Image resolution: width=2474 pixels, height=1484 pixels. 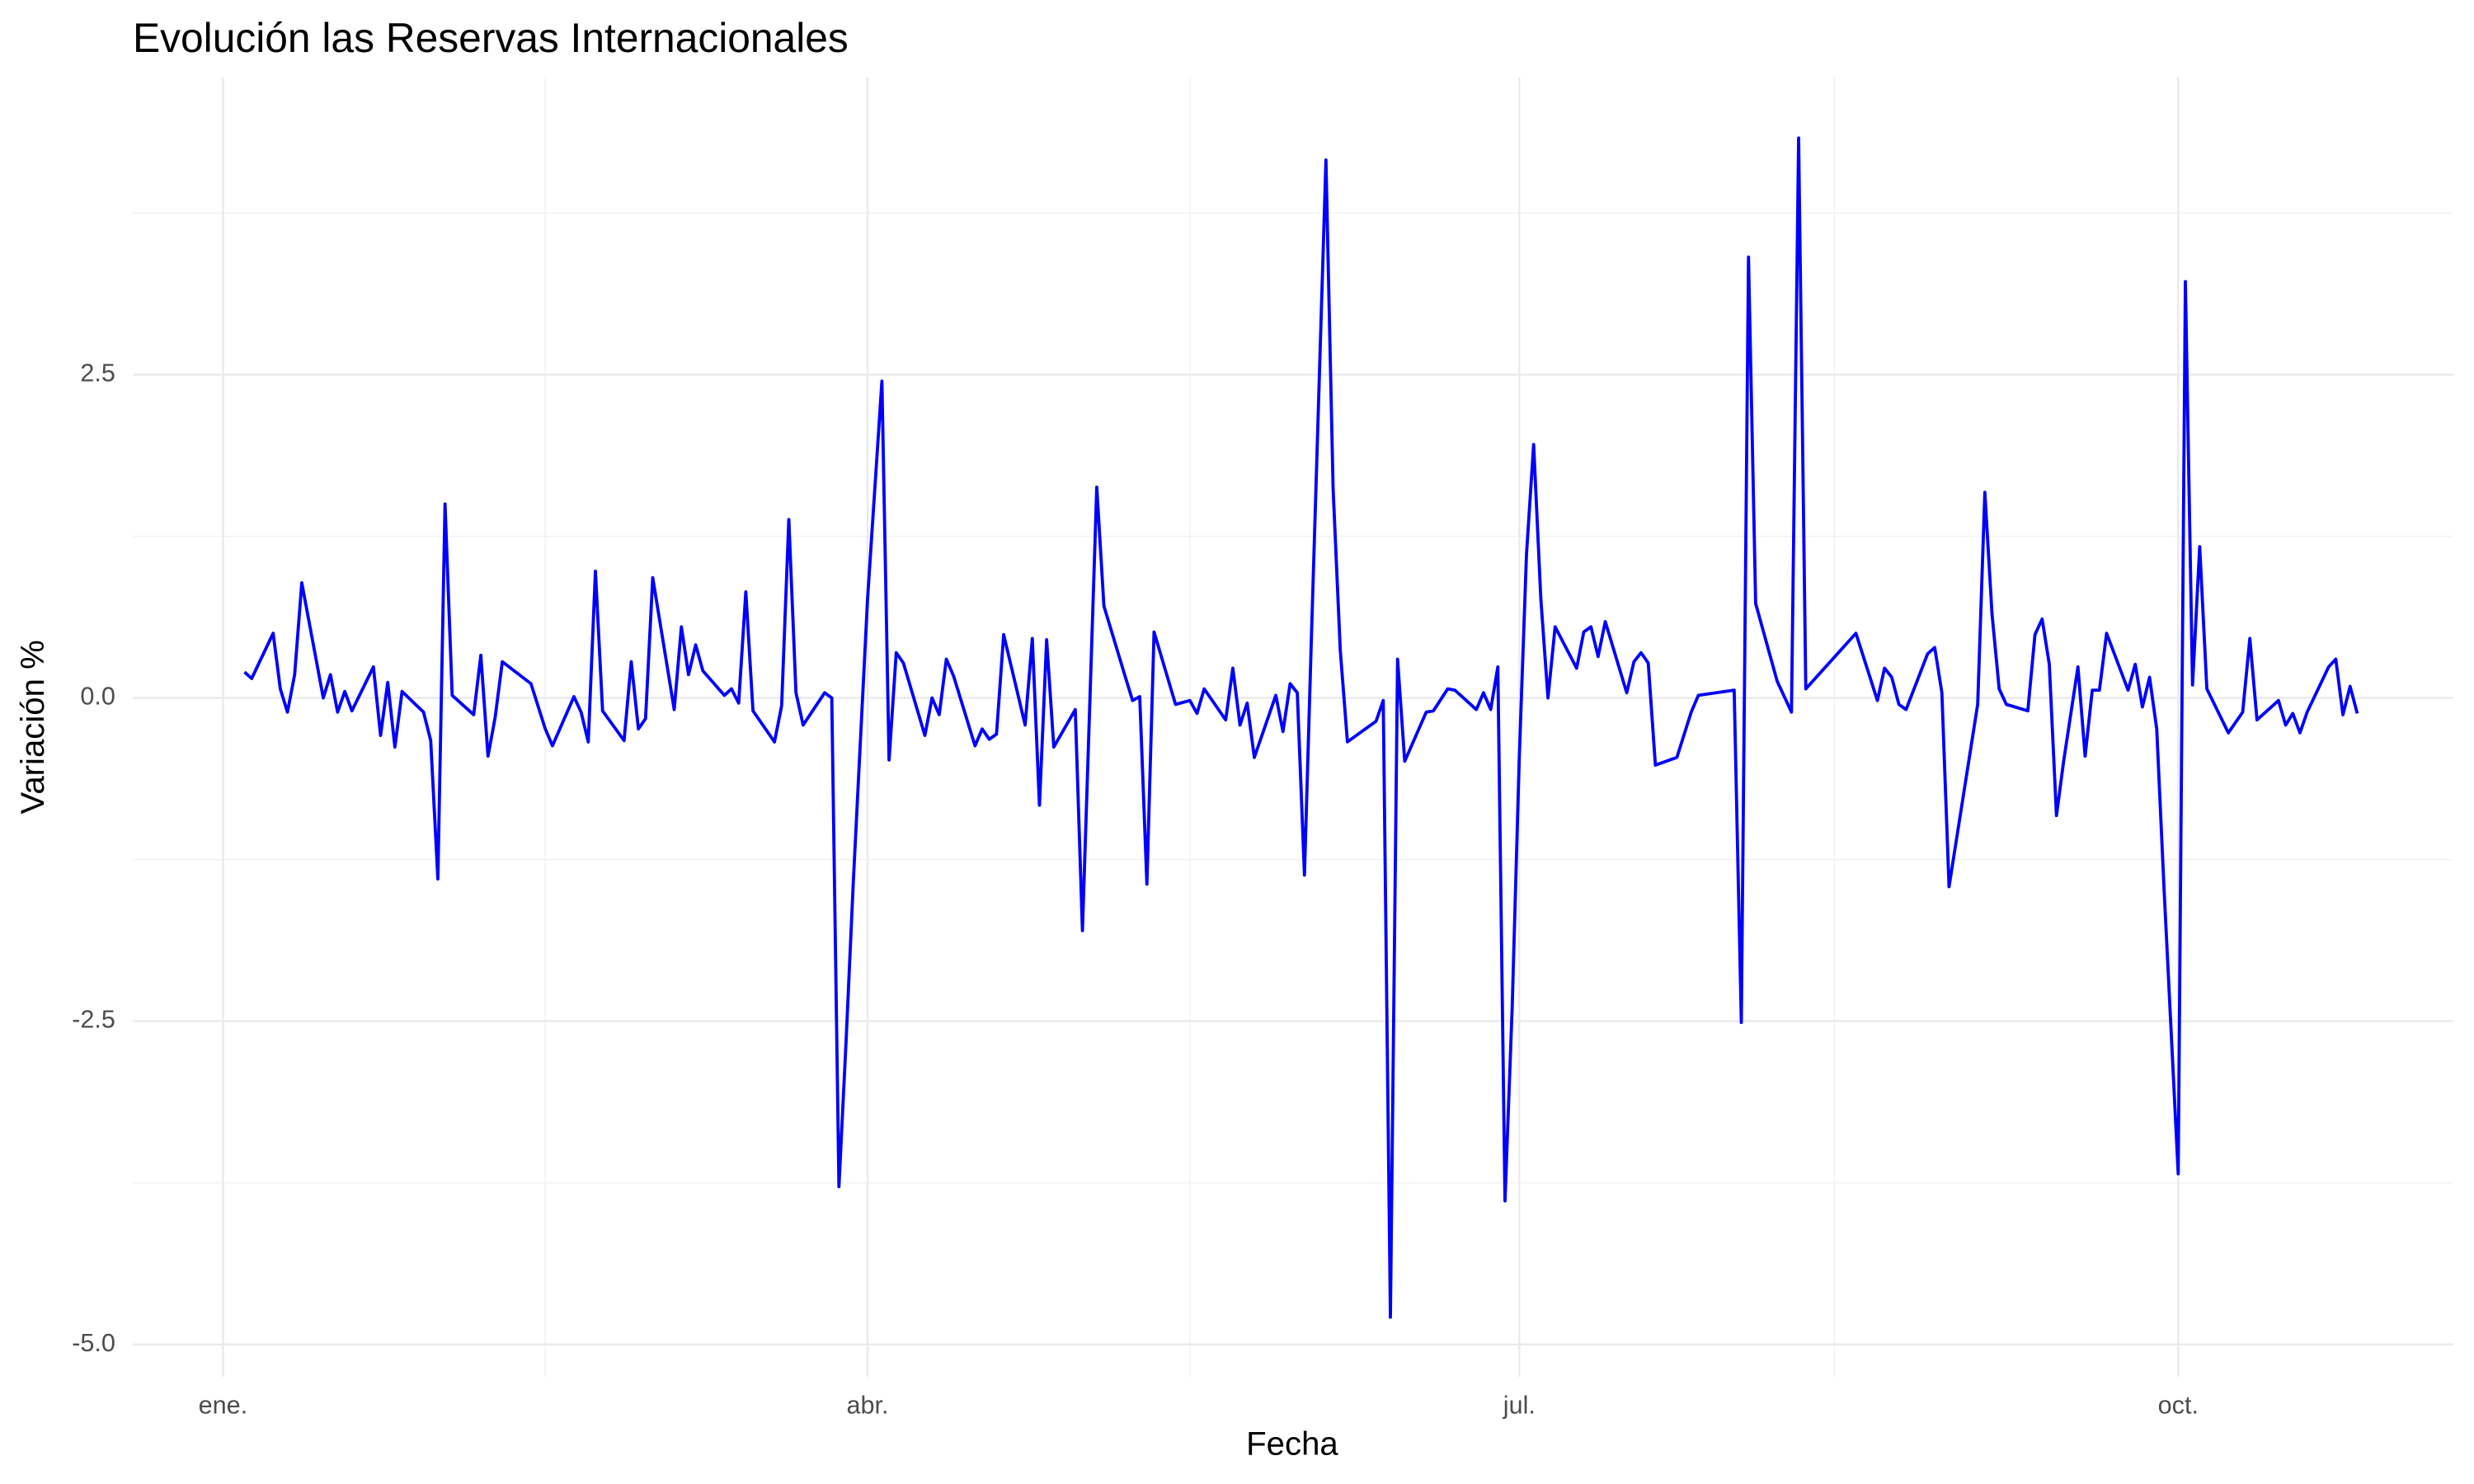 What do you see at coordinates (2178, 1405) in the screenshot?
I see `x-tick-label: oct.` at bounding box center [2178, 1405].